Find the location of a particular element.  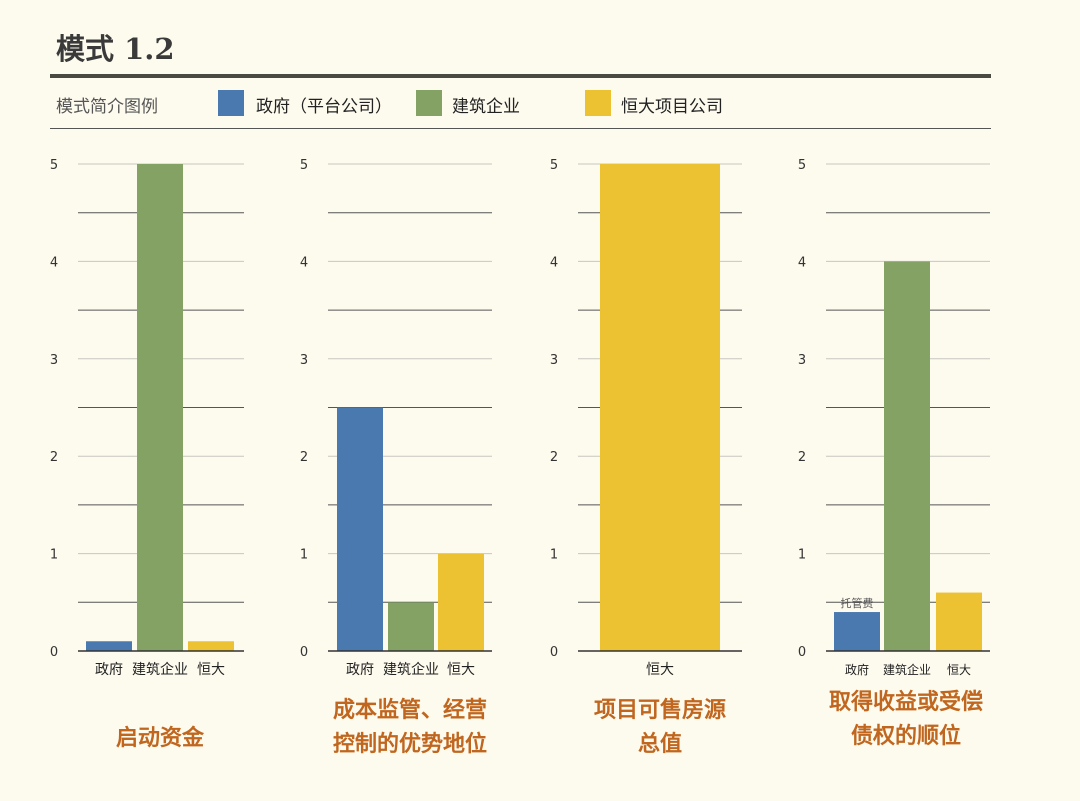

caption-chart-1: 启动资金 is located at coordinates (160, 739).